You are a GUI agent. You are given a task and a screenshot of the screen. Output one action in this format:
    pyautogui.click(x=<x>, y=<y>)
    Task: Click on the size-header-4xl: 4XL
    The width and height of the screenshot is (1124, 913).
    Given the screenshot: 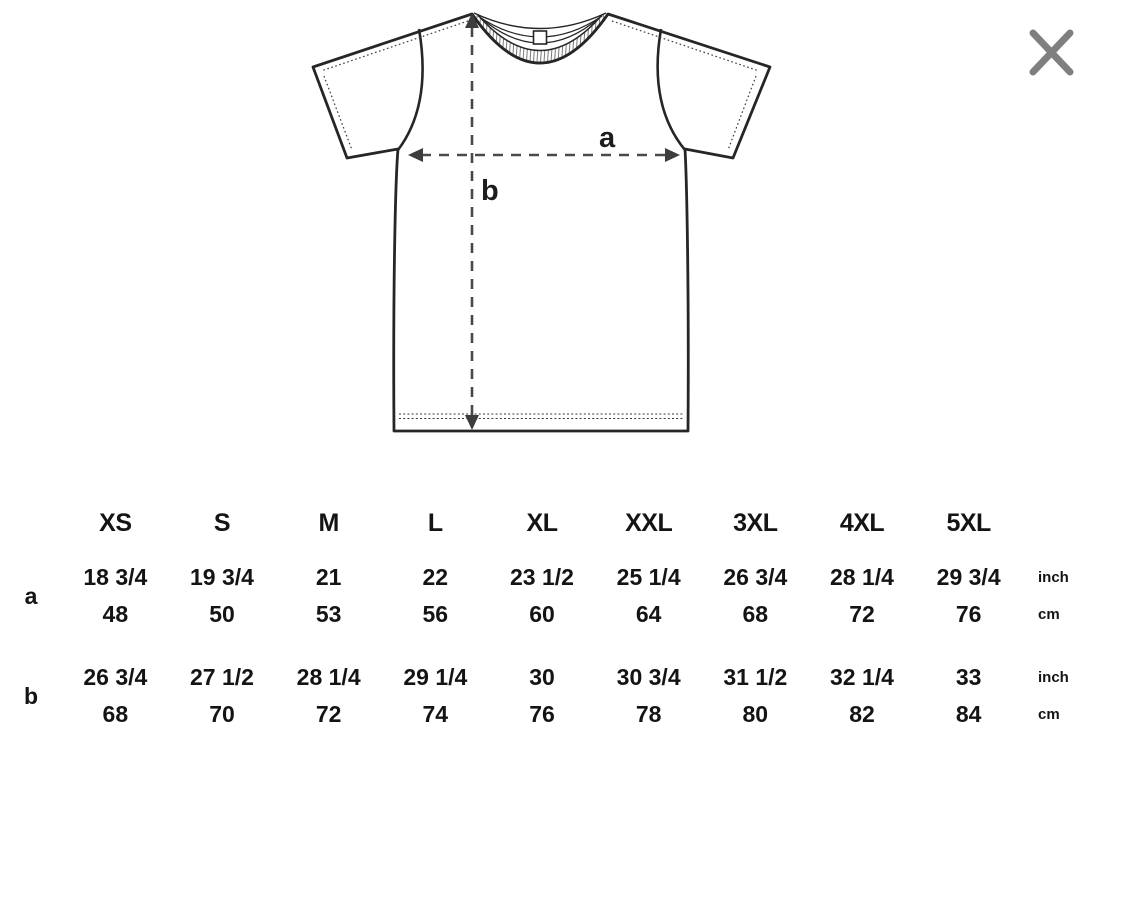 What is the action you would take?
    pyautogui.click(x=862, y=522)
    